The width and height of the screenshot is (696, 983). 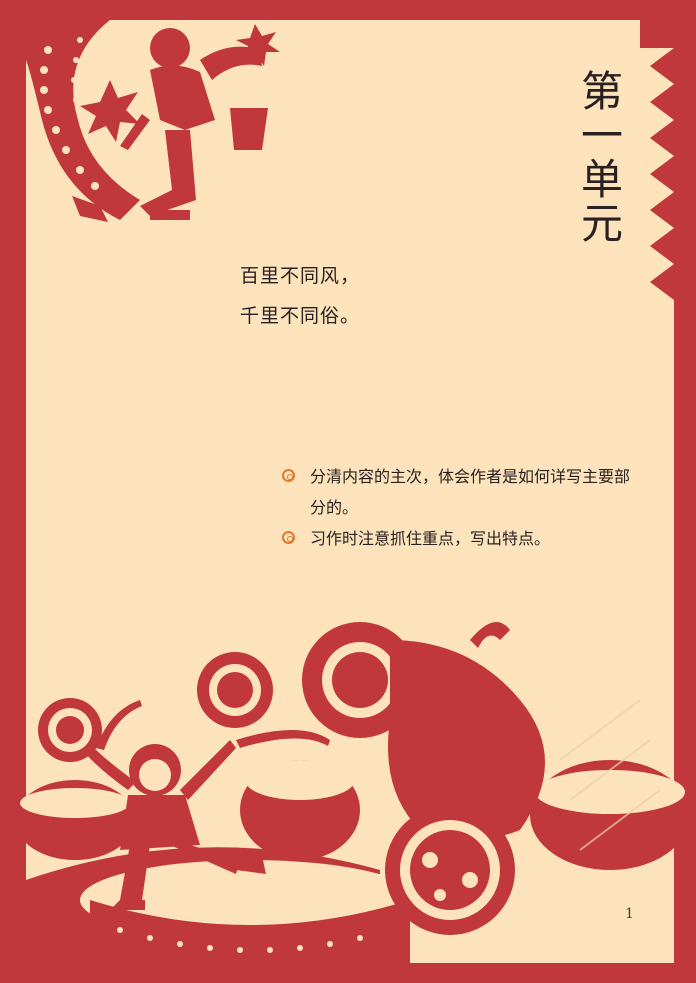 What do you see at coordinates (601, 223) in the screenshot?
I see `unit-title-char: 元` at bounding box center [601, 223].